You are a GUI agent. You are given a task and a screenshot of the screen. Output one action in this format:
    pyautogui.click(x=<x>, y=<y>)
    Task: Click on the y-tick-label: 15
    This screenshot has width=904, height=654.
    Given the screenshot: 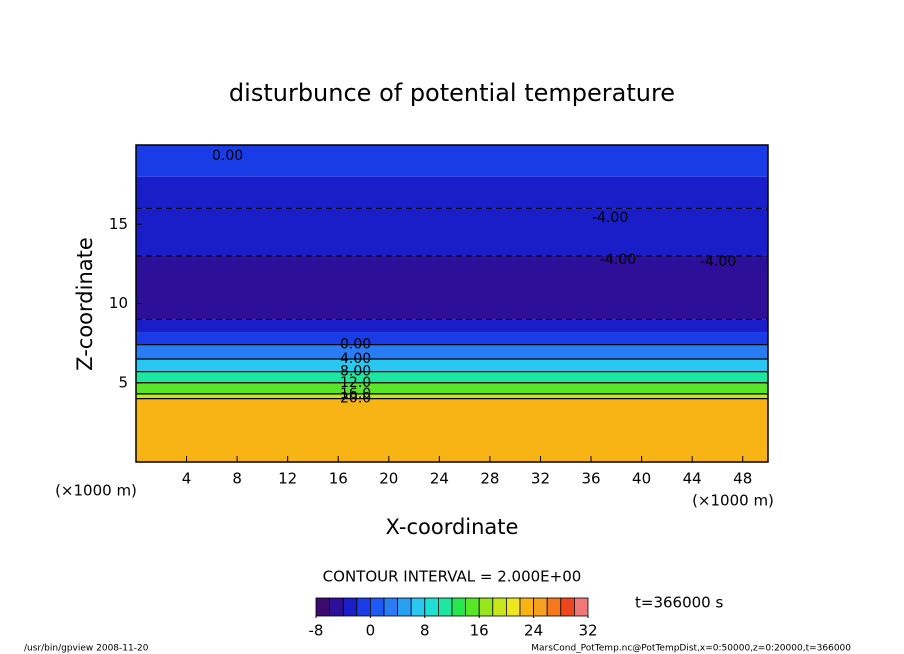 What is the action you would take?
    pyautogui.click(x=118, y=224)
    